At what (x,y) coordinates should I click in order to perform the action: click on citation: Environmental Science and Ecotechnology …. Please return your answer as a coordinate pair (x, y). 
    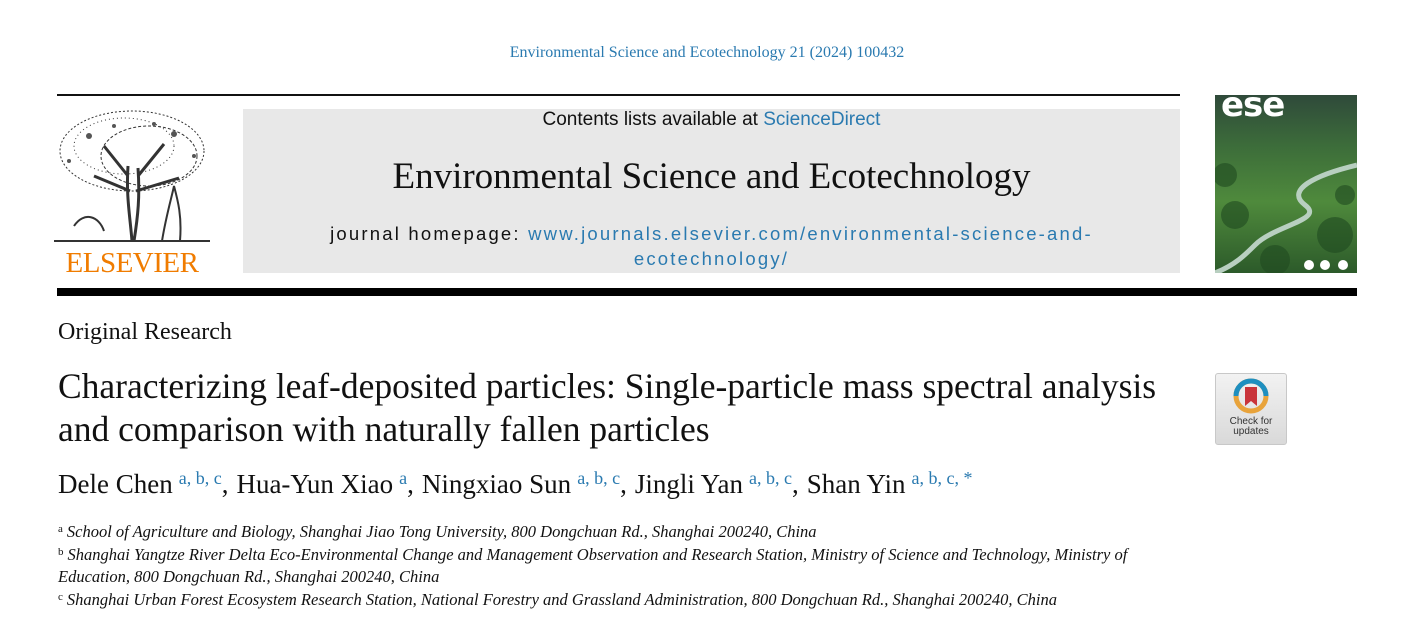
    Looking at the image, I should click on (707, 52).